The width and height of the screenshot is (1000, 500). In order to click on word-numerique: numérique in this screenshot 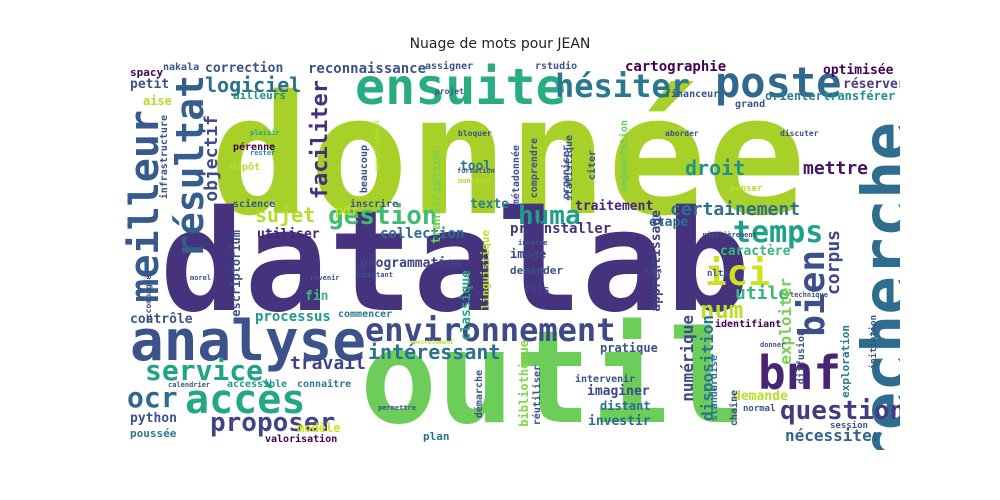, I will do `click(687, 358)`.